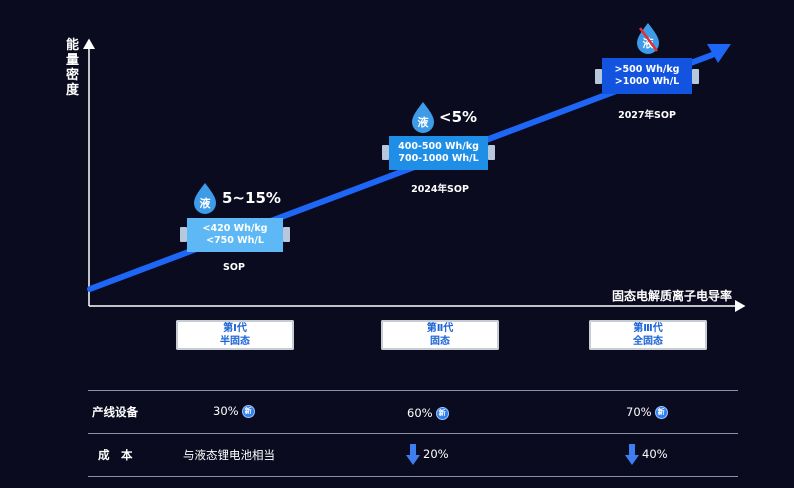 Image resolution: width=794 pixels, height=488 pixels. What do you see at coordinates (647, 69) in the screenshot?
I see `energy-density-spec: >500 Wh/kg` at bounding box center [647, 69].